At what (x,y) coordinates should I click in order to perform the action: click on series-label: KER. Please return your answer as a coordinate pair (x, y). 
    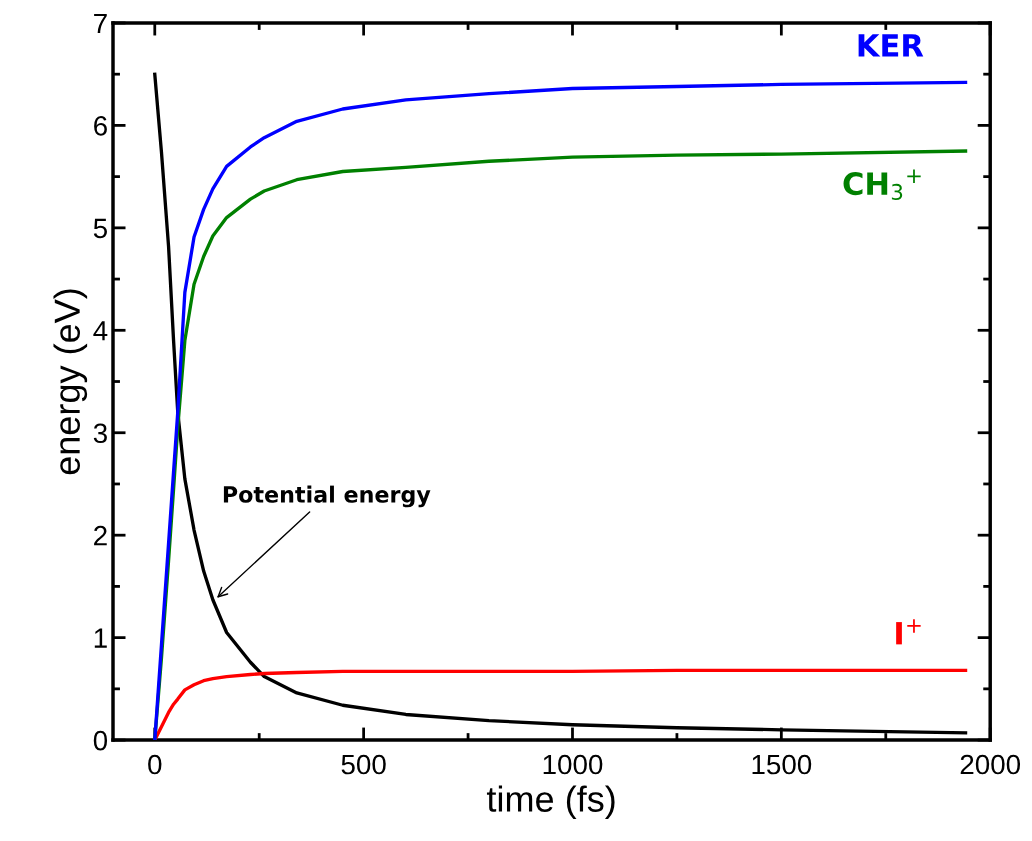
    Looking at the image, I should click on (891, 45).